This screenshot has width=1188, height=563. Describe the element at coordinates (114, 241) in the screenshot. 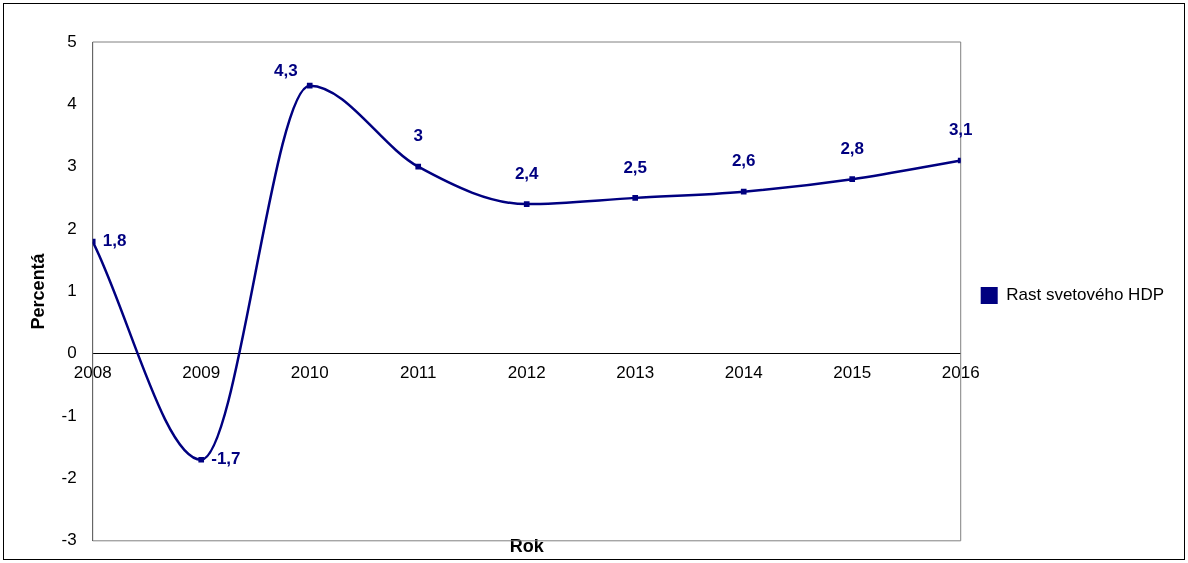

I see `data-label: 1,8` at that location.